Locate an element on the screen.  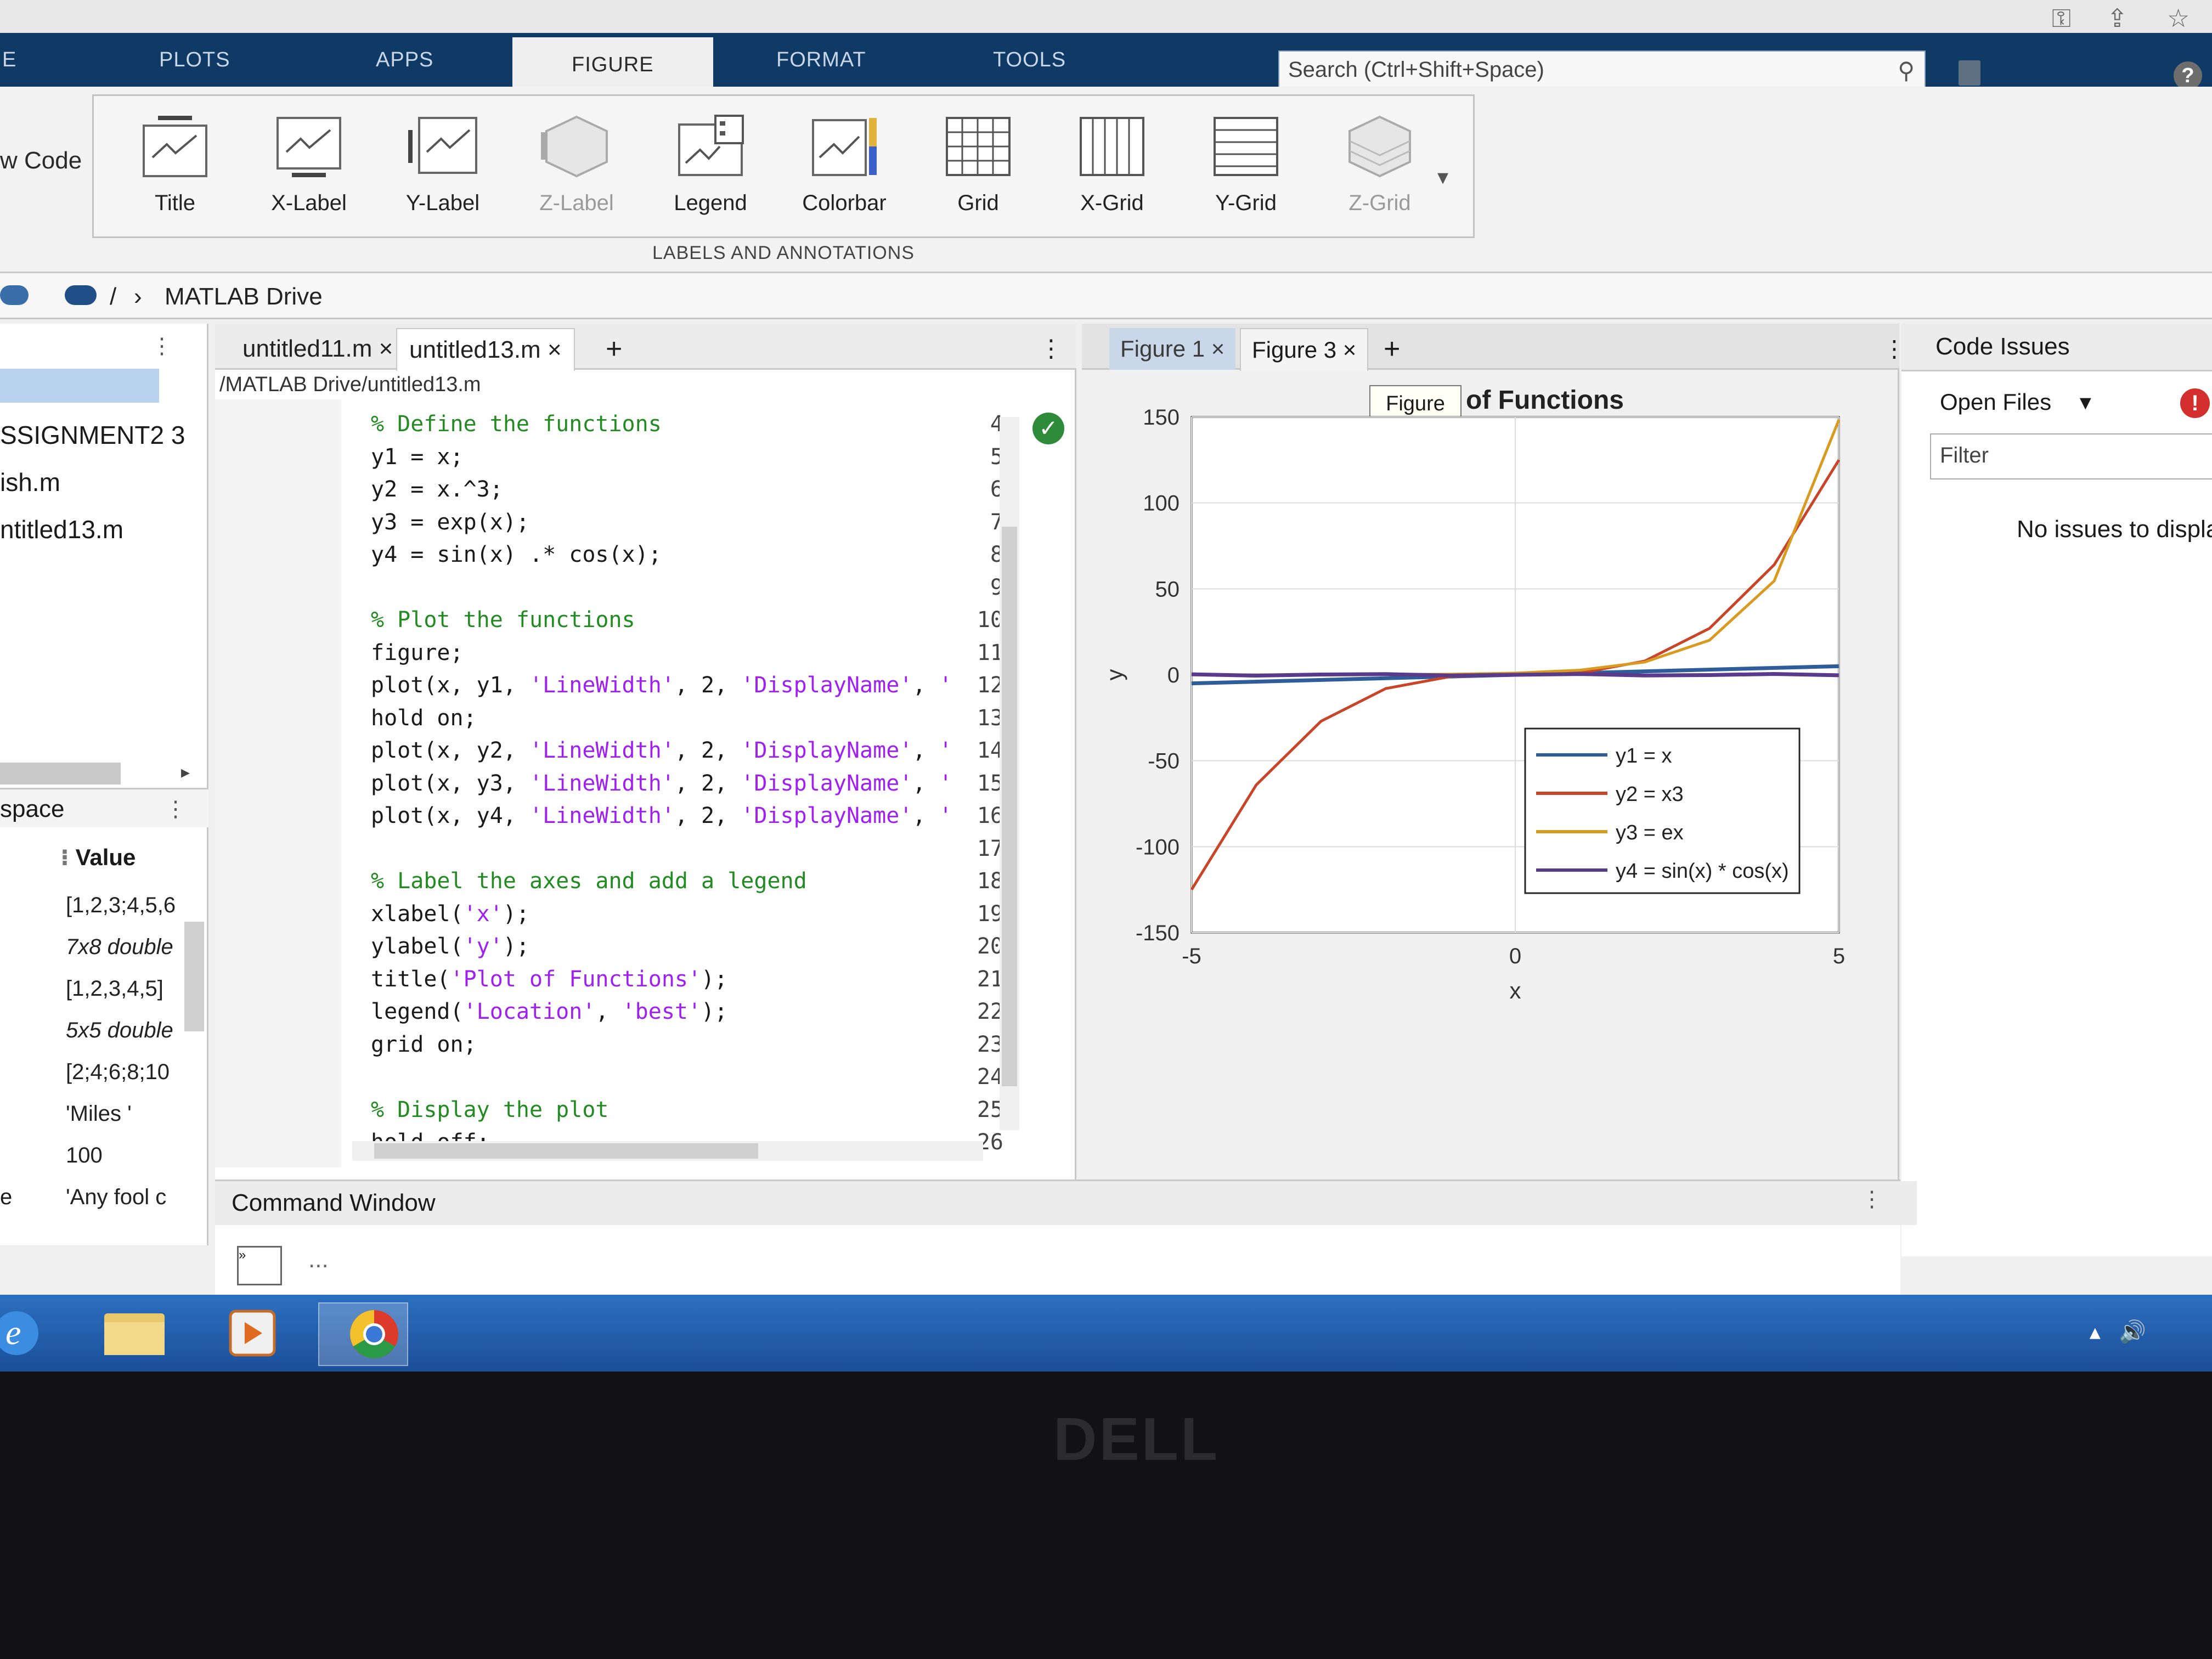
tab-figure: FIGURE is located at coordinates (612, 62).